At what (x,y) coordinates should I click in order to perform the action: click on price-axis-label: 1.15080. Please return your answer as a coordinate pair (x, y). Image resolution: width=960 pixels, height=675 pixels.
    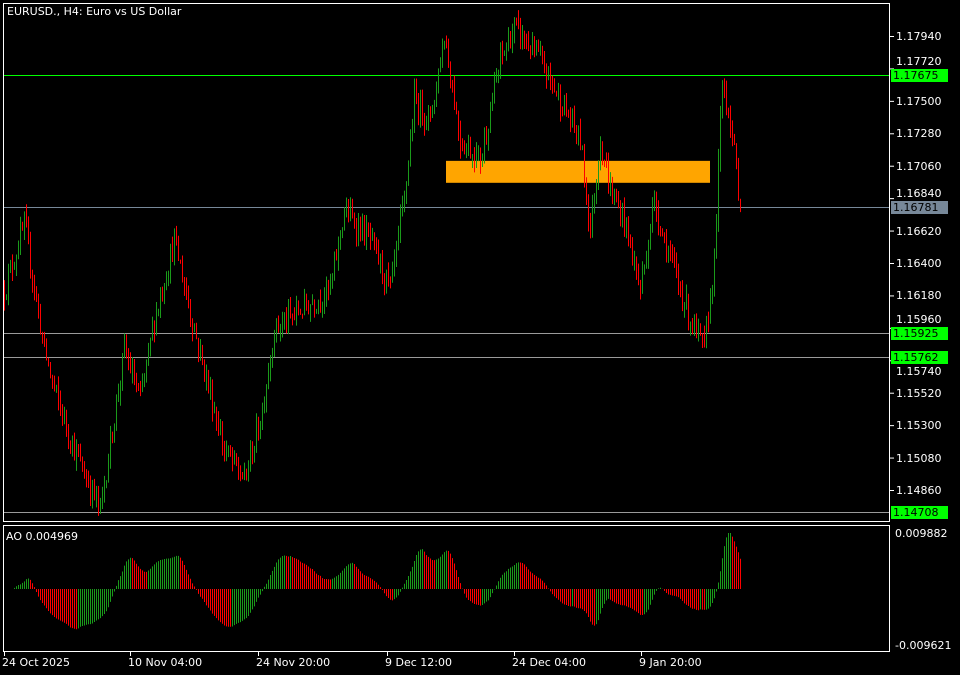
    Looking at the image, I should click on (919, 458).